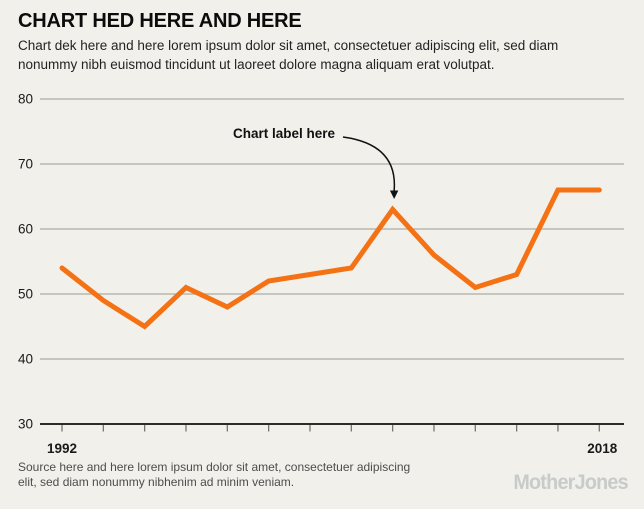 The width and height of the screenshot is (644, 509). What do you see at coordinates (62, 448) in the screenshot?
I see `x-tick-label: 1992` at bounding box center [62, 448].